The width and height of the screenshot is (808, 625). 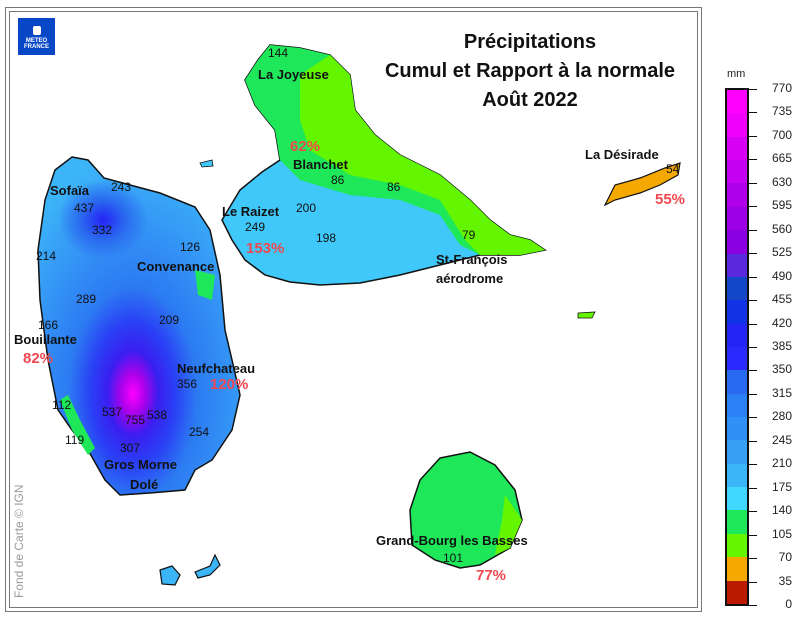 I want to click on ratio-la-desirade: 55%, so click(x=670, y=199).